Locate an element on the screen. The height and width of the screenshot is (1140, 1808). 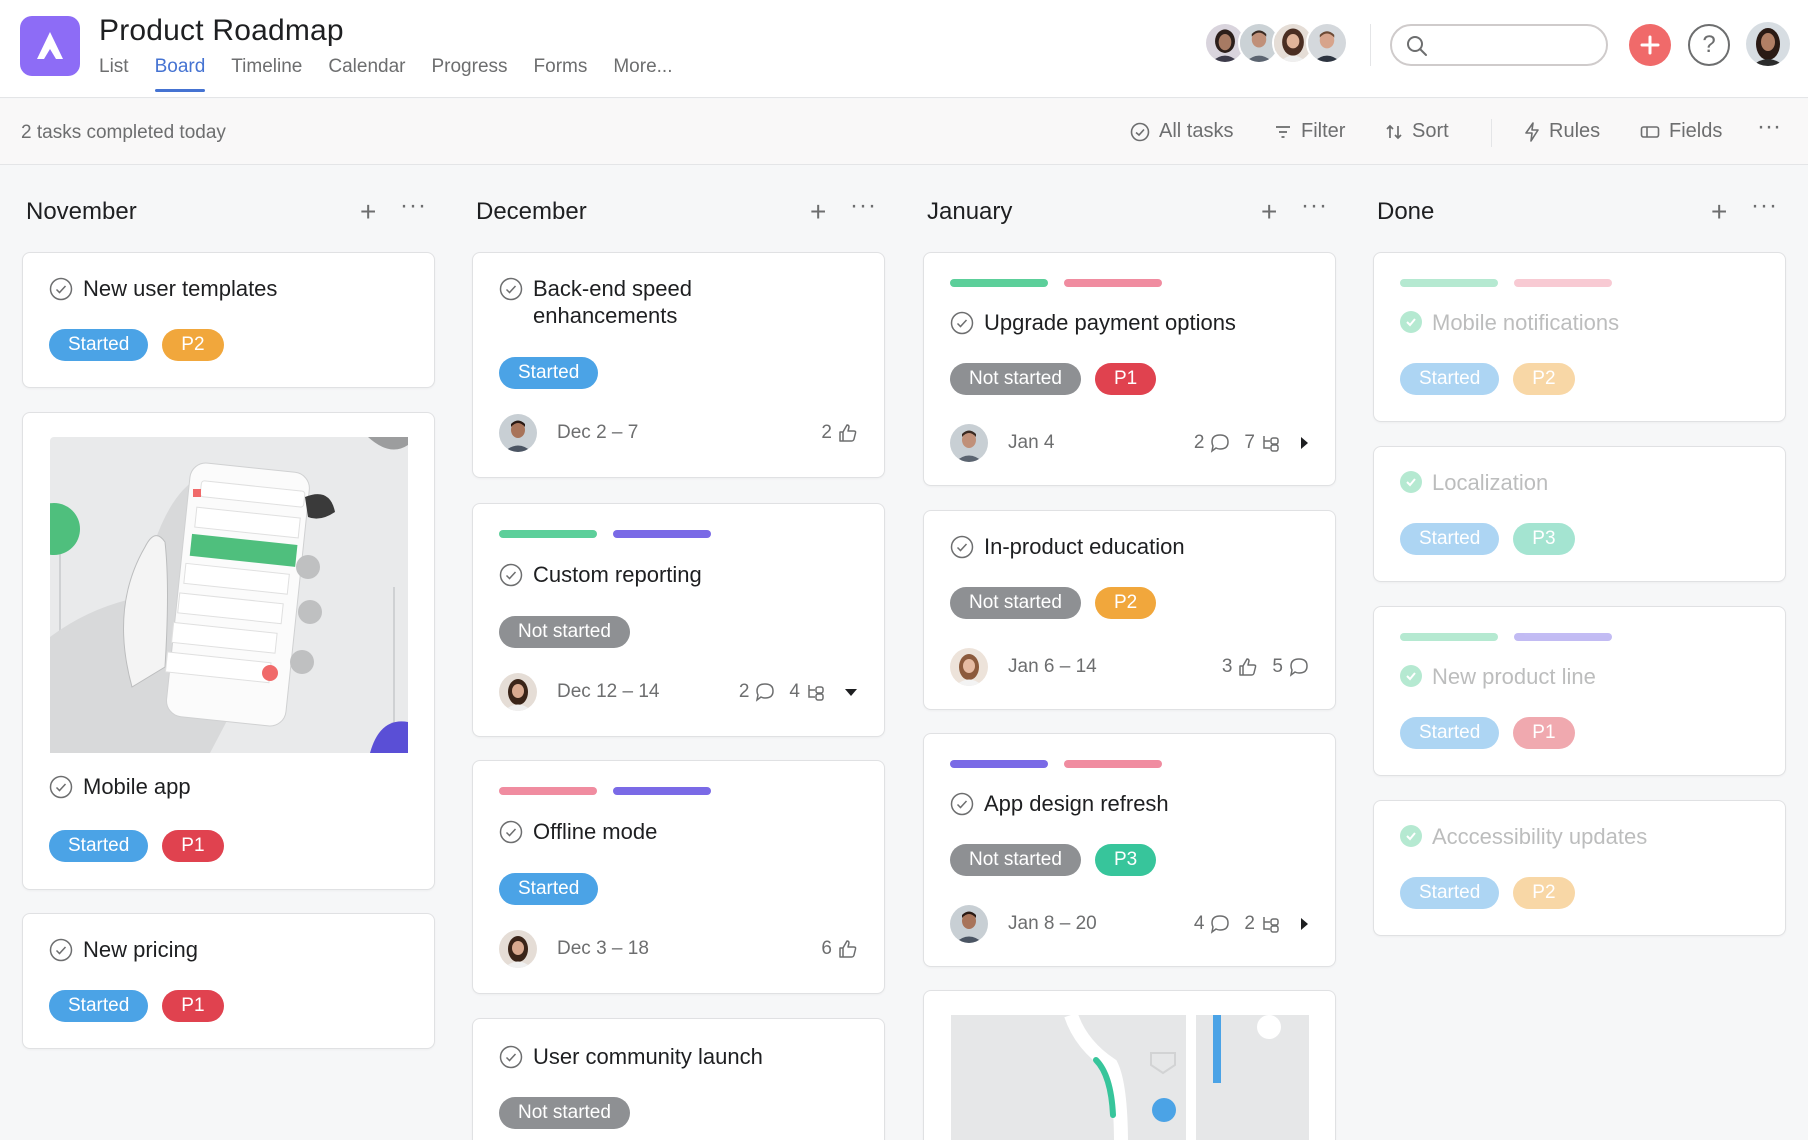
comments-count: 4 is located at coordinates (1212, 924).